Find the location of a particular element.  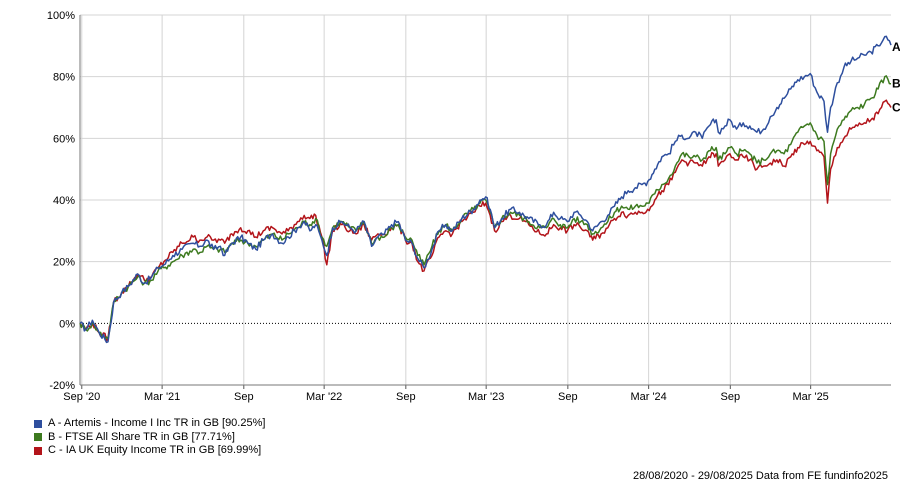

x-tick-label: Mar '25 is located at coordinates (810, 397).